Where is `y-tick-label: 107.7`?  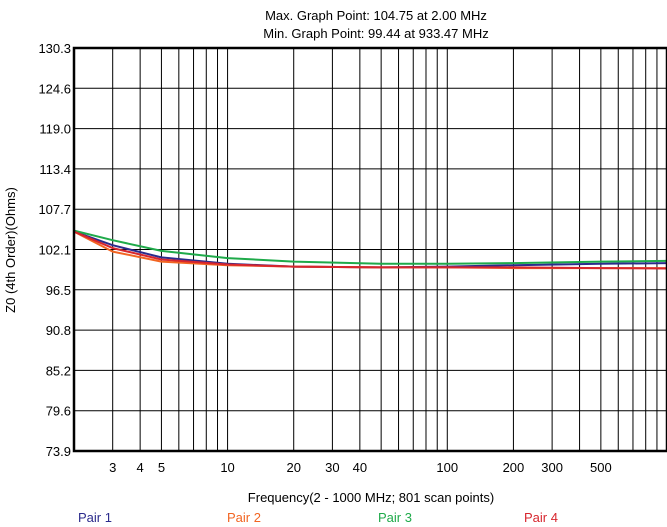
y-tick-label: 107.7 is located at coordinates (54, 209).